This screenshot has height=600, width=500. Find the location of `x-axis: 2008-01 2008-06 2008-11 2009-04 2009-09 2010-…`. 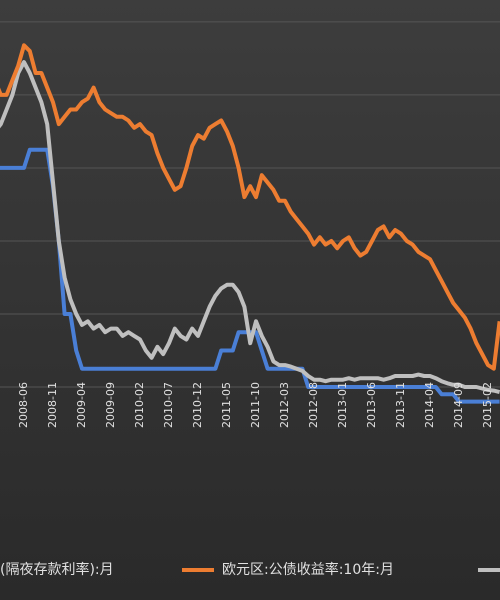

x-axis: 2008-01 2008-06 2008-11 2009-04 2009-09 2010-… is located at coordinates (247, 405).